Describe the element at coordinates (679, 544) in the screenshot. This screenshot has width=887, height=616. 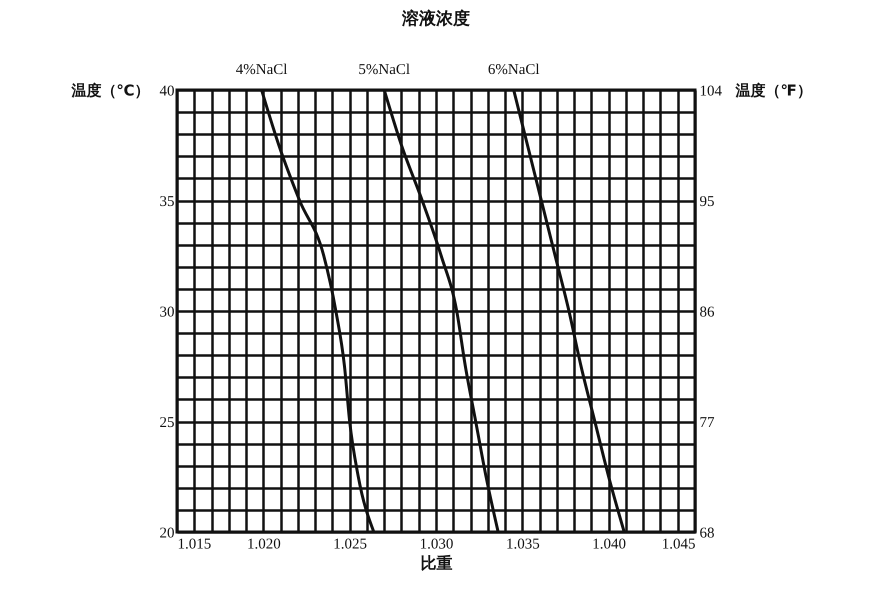
I see `x-tick-label: 1.045` at that location.